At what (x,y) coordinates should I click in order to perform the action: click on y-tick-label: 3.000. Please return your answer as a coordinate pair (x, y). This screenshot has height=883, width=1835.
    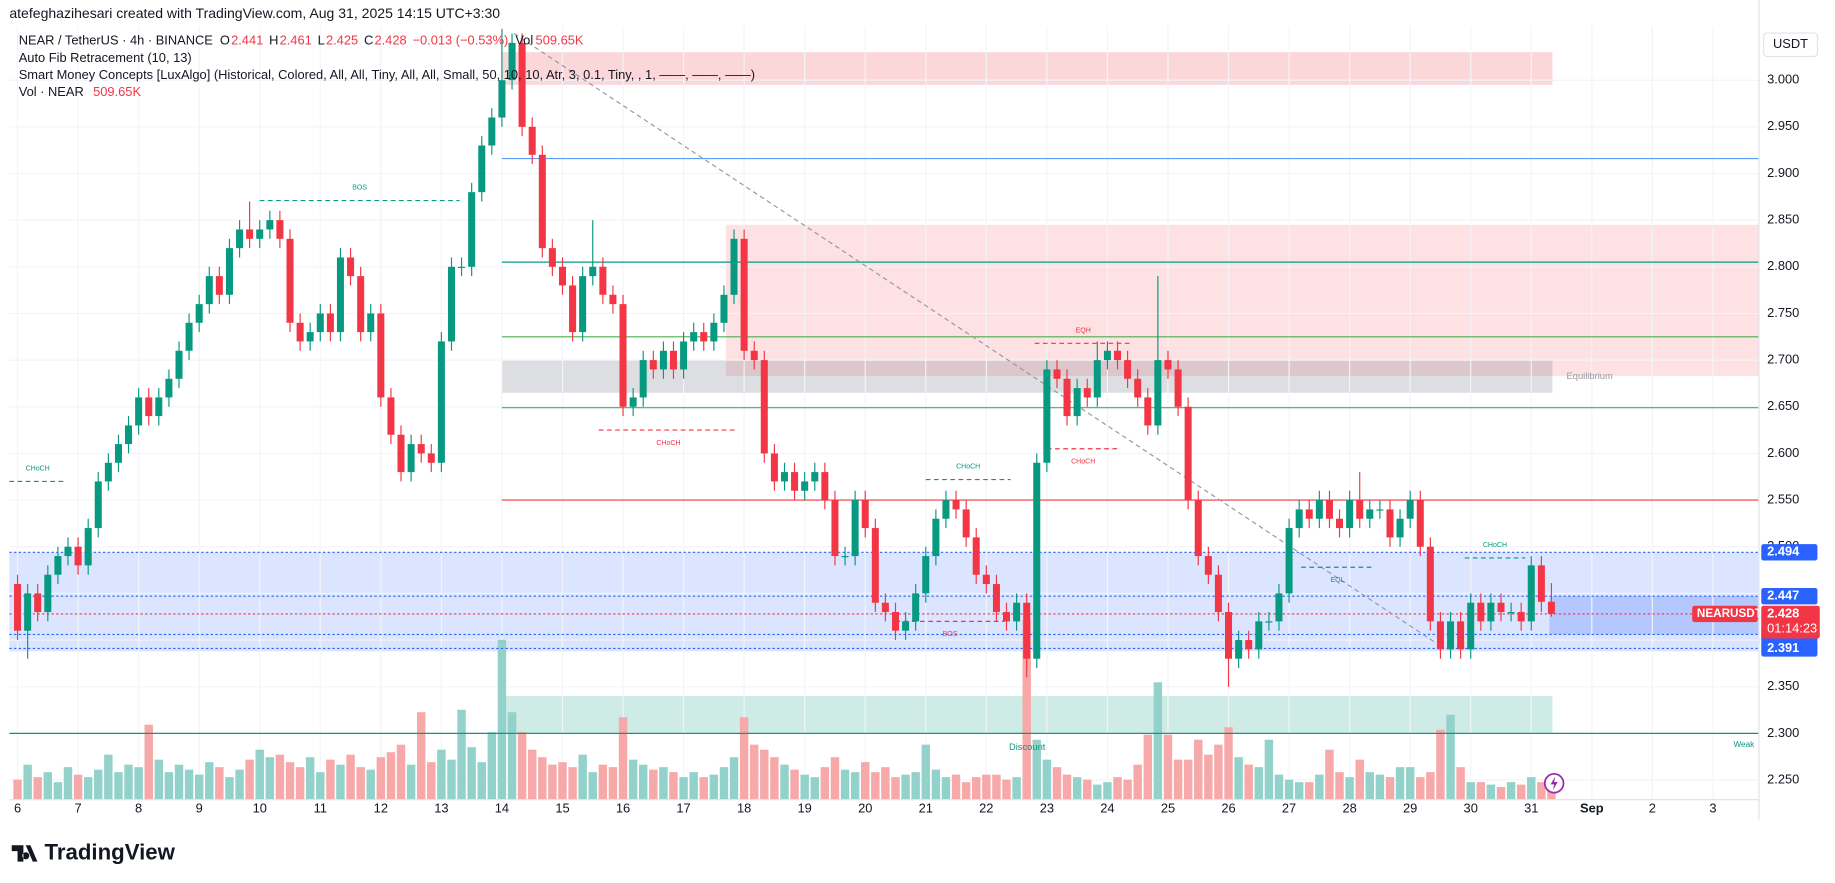
    Looking at the image, I should click on (1783, 79).